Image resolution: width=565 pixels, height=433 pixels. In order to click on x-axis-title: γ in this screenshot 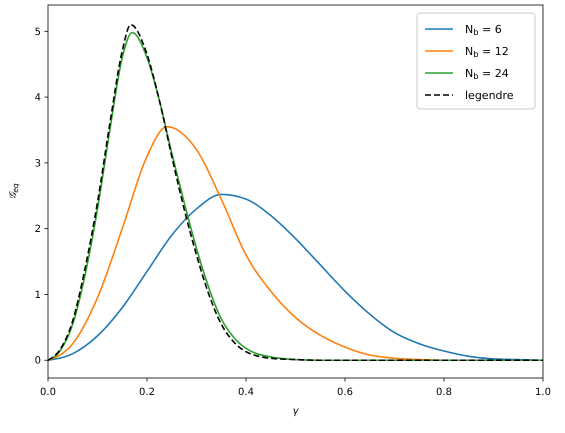, I will do `click(296, 411)`.